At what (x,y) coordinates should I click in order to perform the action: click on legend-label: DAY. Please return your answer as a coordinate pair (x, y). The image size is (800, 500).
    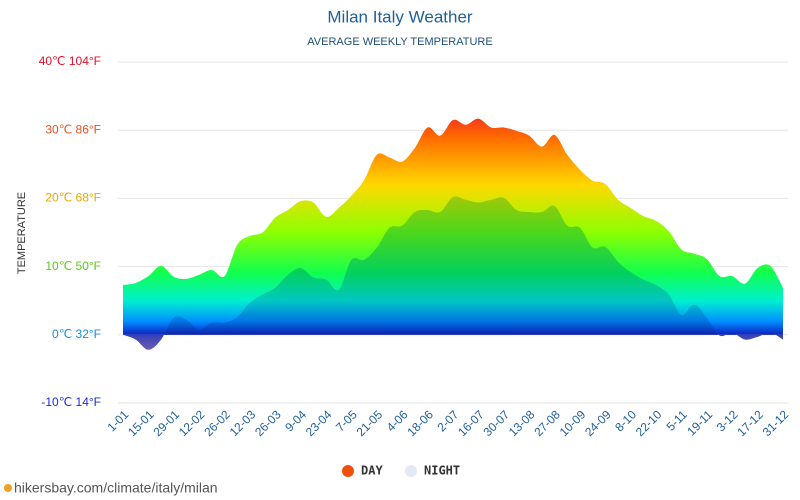
    Looking at the image, I should click on (372, 471).